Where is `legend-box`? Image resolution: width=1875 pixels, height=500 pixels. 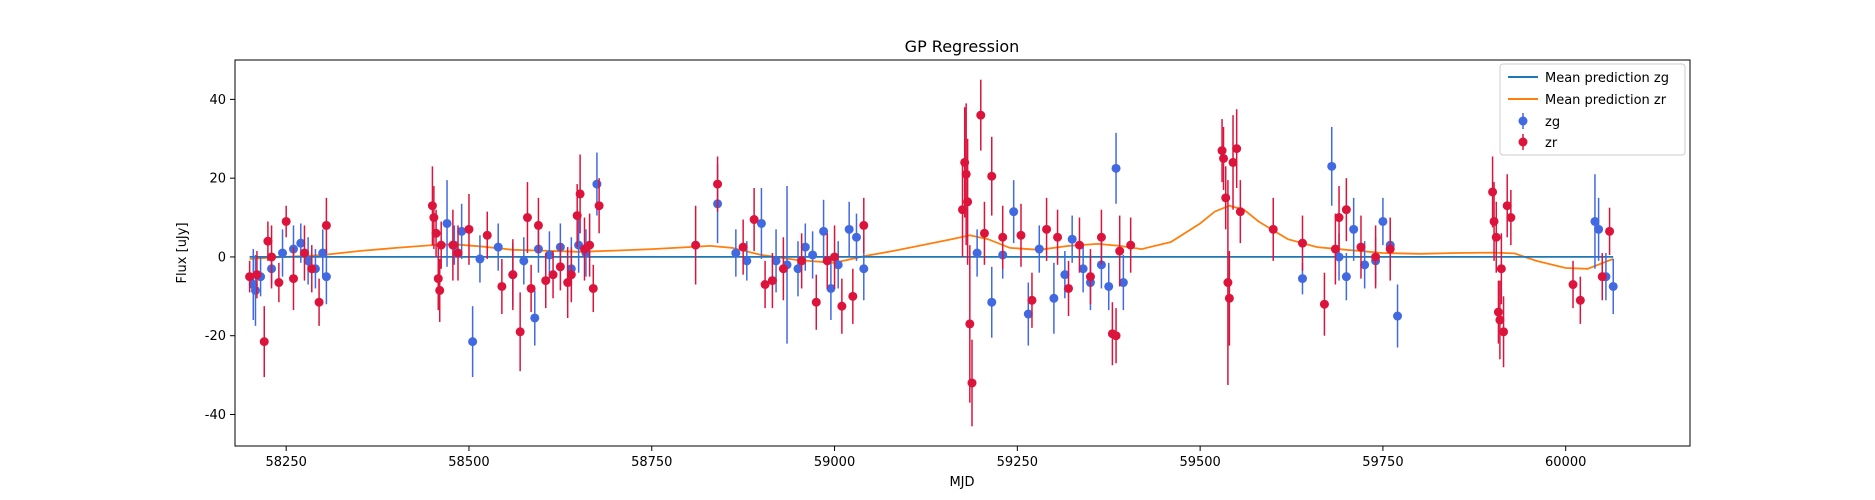
legend-box is located at coordinates (1592, 109).